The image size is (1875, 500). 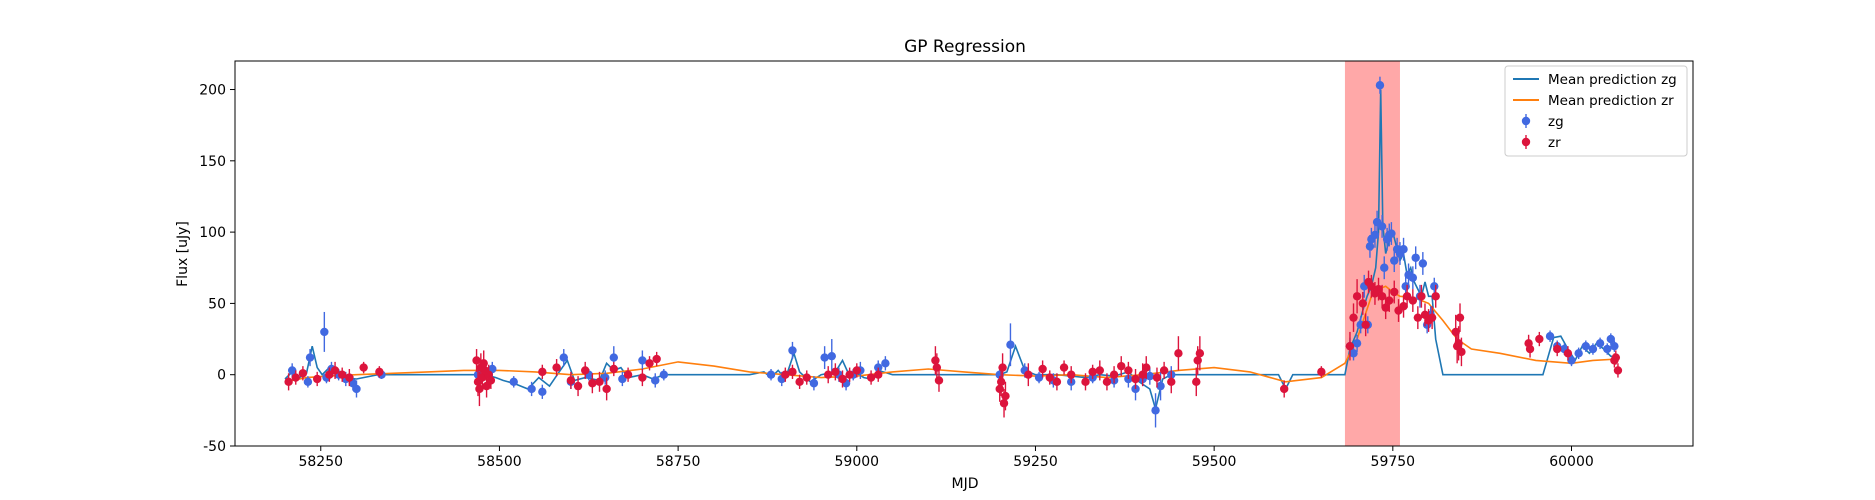 I want to click on x-tick-label: 59250, so click(x=1035, y=462).